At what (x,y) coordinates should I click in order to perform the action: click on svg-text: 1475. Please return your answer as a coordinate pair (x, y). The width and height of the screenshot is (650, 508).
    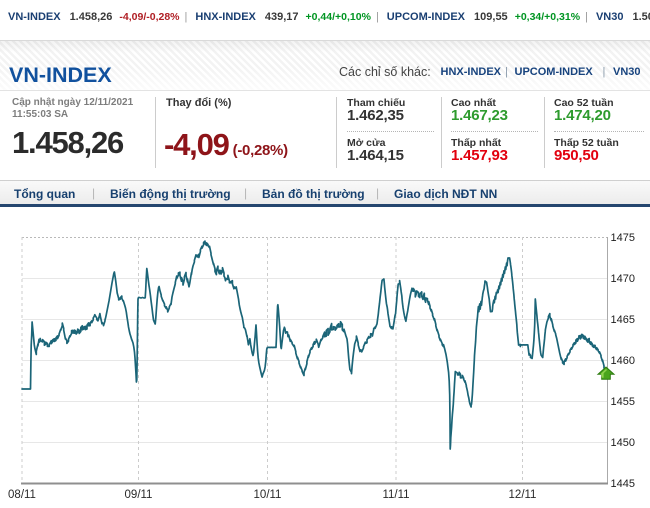
    Looking at the image, I should click on (623, 238).